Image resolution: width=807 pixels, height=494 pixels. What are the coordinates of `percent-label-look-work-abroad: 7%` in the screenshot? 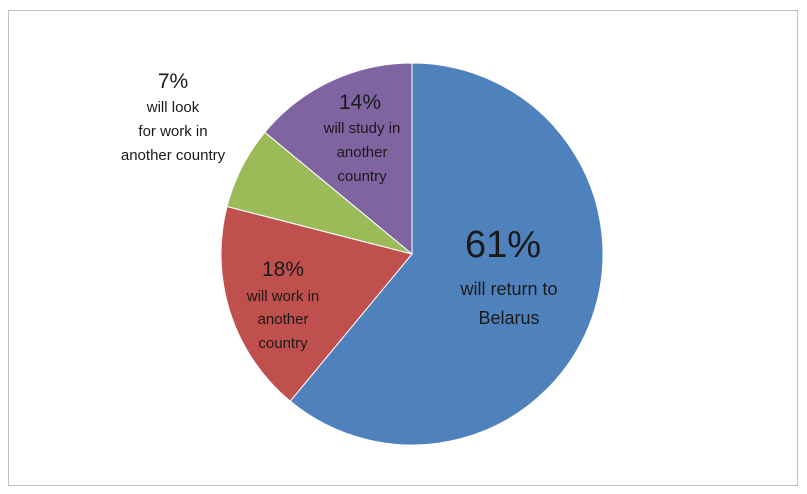 It's located at (173, 81).